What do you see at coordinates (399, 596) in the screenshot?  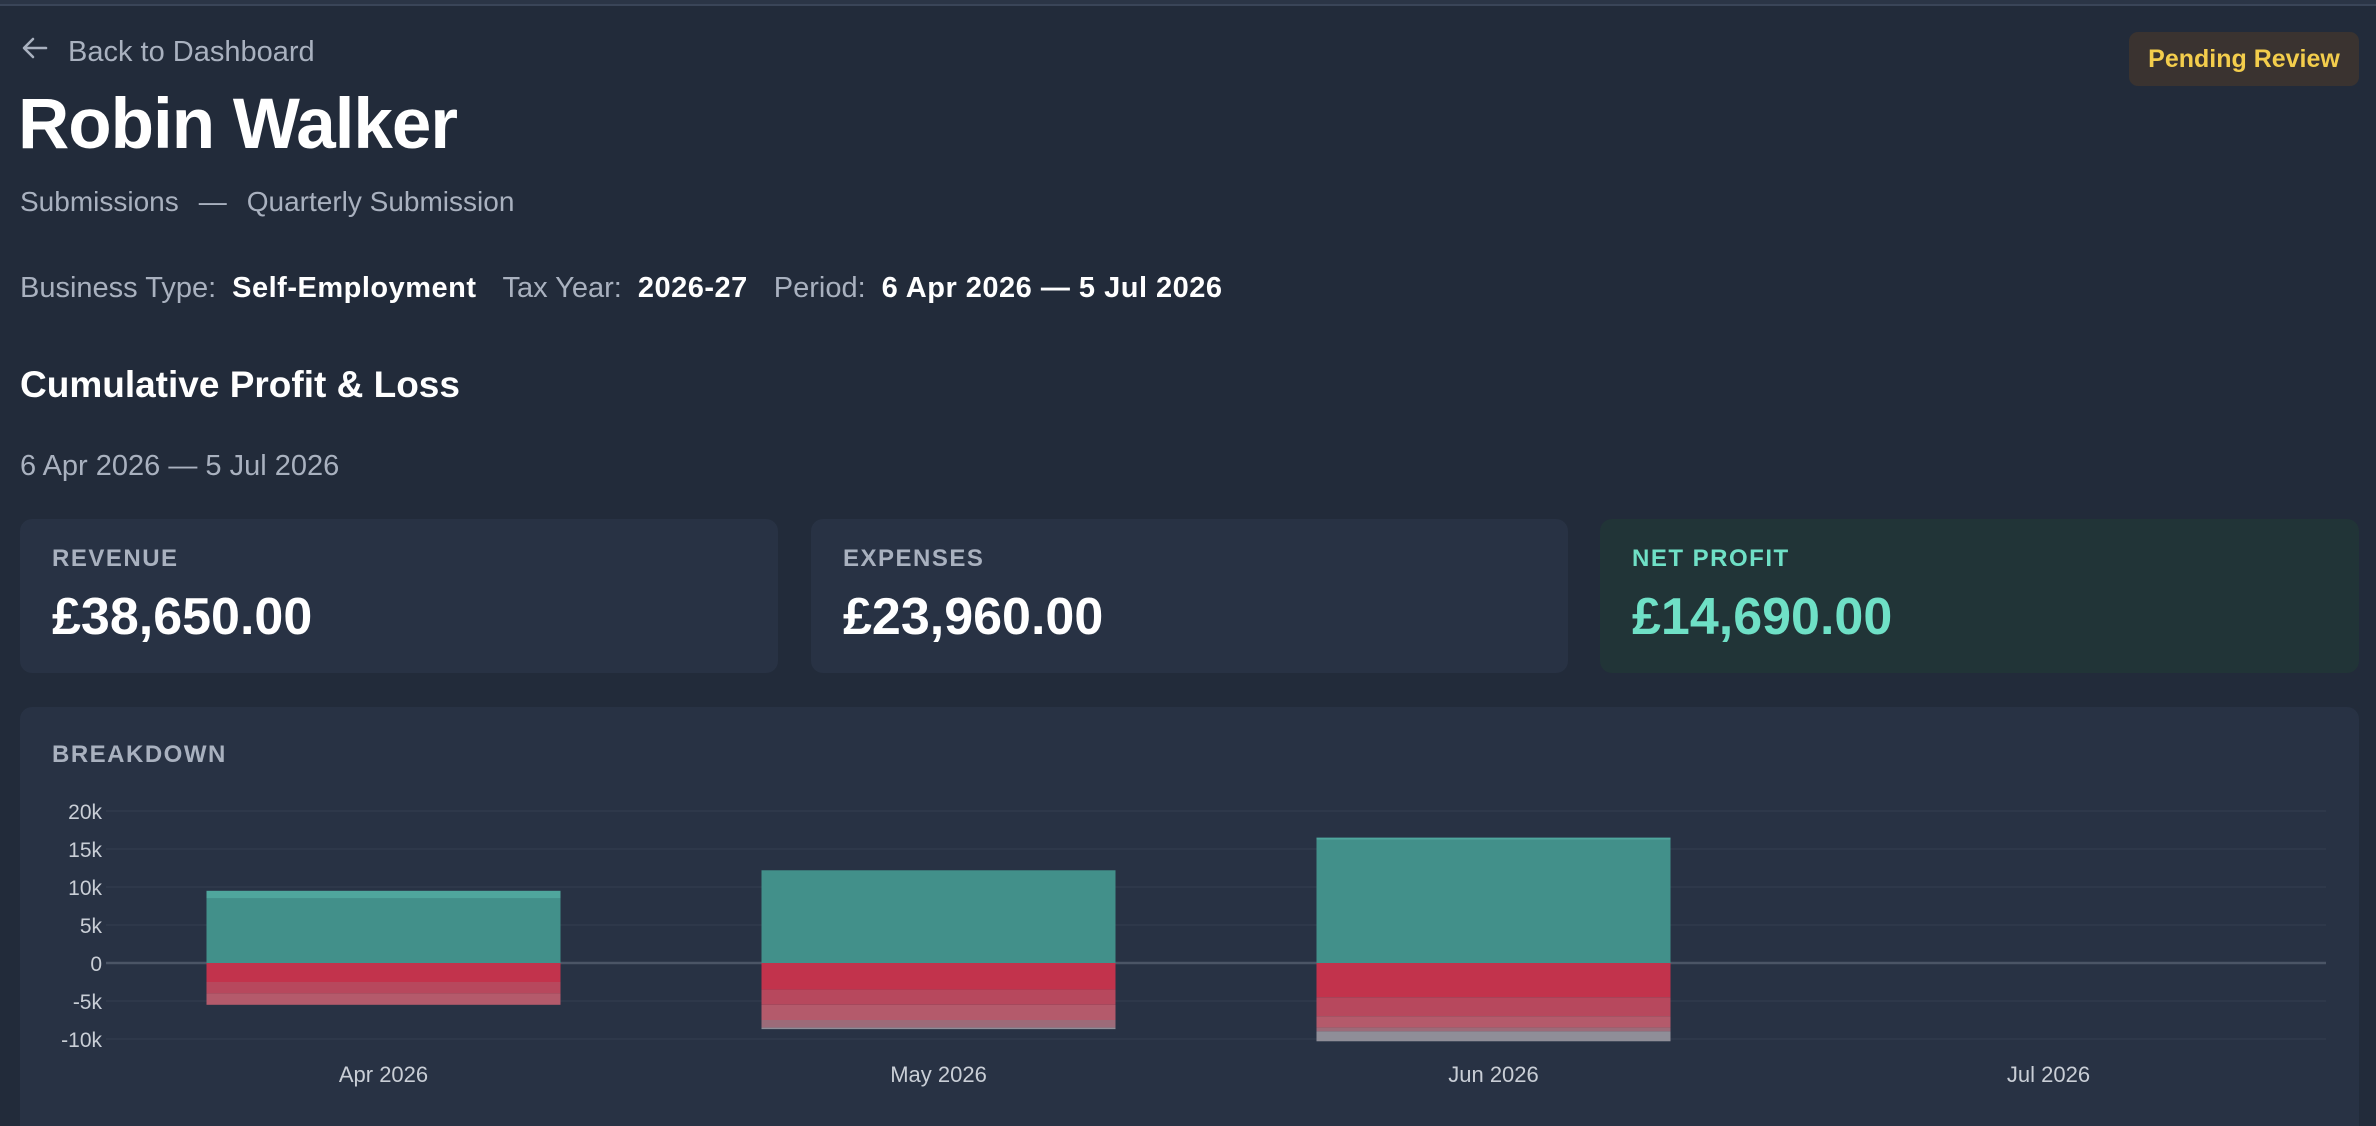 I see `revenue-card: REVENUE £38,650.00` at bounding box center [399, 596].